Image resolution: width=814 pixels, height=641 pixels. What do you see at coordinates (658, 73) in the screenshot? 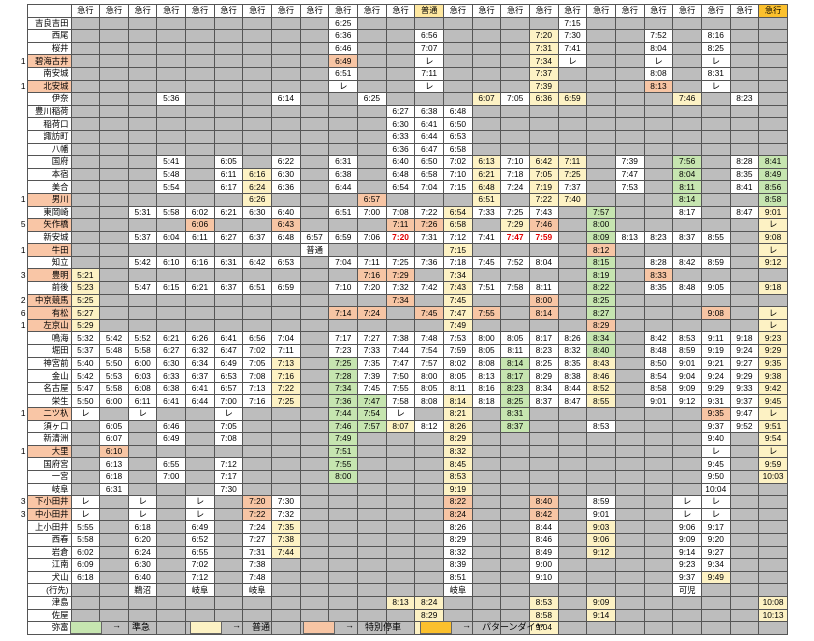
I see `time-cell: 8:08` at bounding box center [658, 73].